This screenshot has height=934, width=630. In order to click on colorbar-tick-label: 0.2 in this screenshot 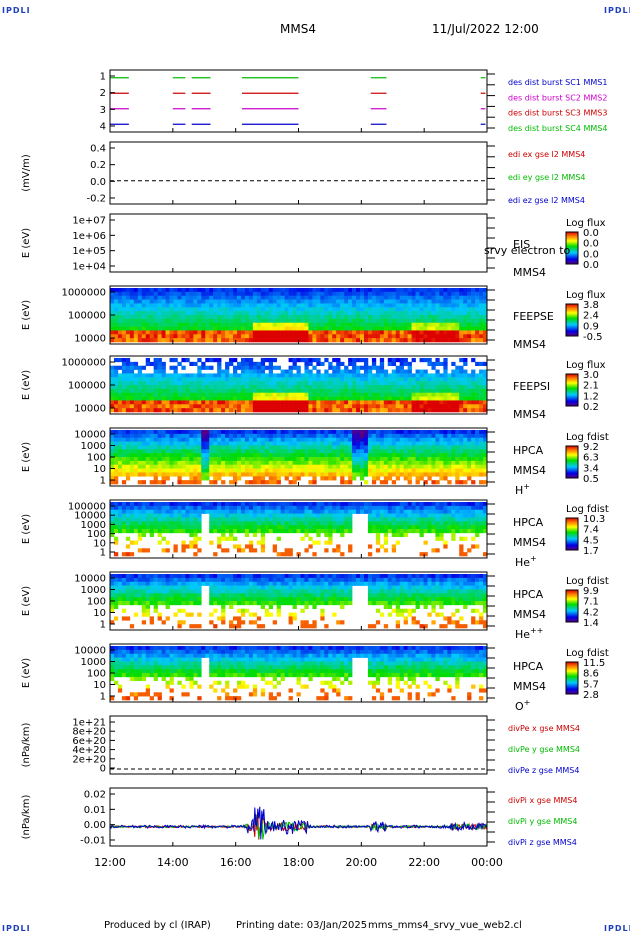, I will do `click(591, 407)`.